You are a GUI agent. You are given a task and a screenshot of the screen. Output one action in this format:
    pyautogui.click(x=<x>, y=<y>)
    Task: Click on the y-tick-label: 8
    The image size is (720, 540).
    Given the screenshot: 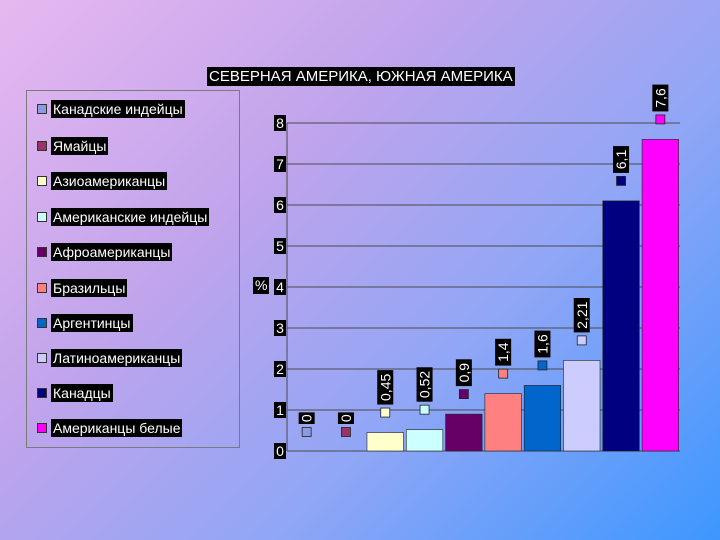 What is the action you would take?
    pyautogui.click(x=280, y=123)
    